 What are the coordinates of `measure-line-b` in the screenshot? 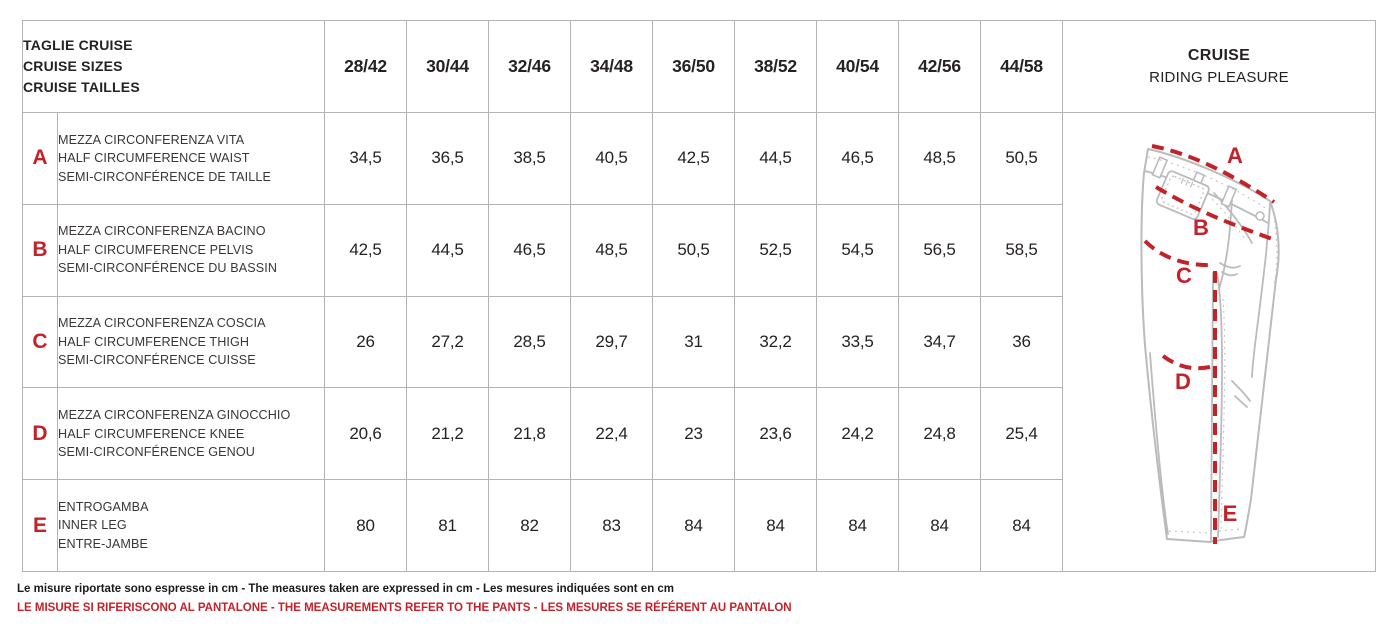 It's located at (1215, 213).